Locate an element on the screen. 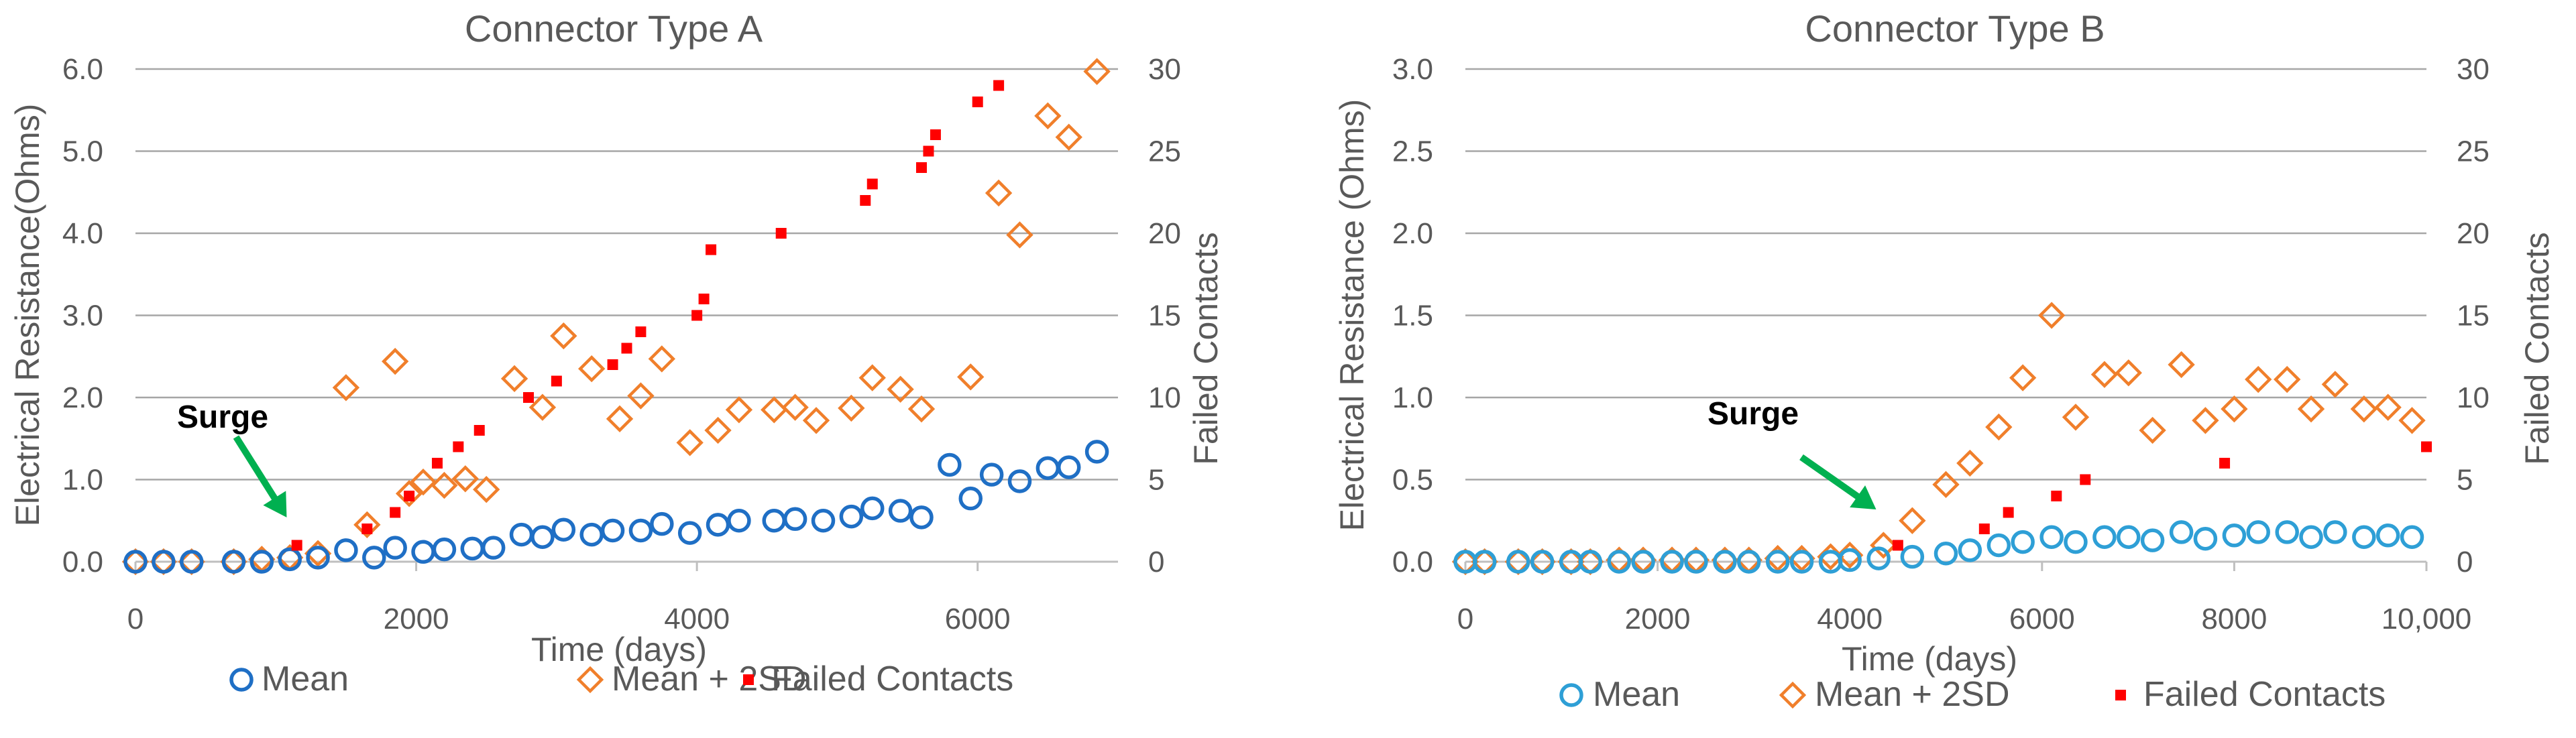  y2-tick-label: 25 is located at coordinates (1164, 151).